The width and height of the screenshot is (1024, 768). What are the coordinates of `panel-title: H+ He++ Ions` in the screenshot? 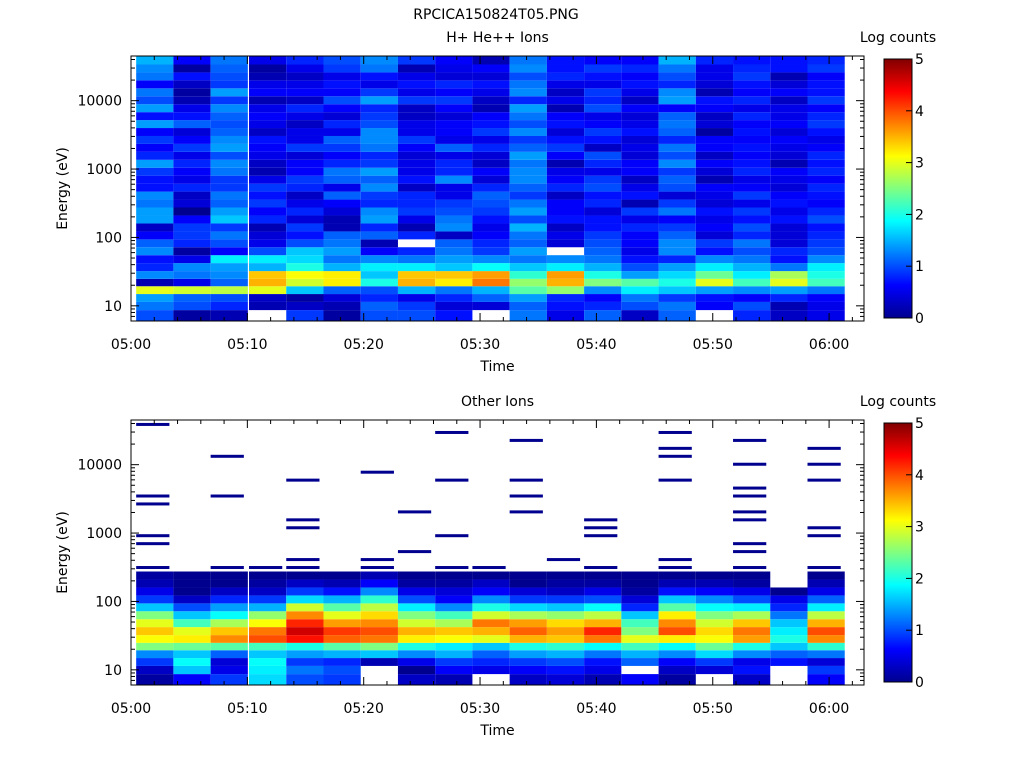 It's located at (497, 38).